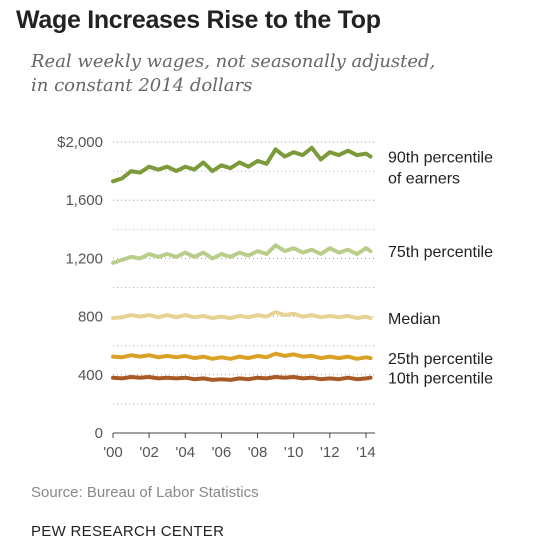  I want to click on chart-subtitle-line-2: in constant 2014 dollars, so click(142, 85).